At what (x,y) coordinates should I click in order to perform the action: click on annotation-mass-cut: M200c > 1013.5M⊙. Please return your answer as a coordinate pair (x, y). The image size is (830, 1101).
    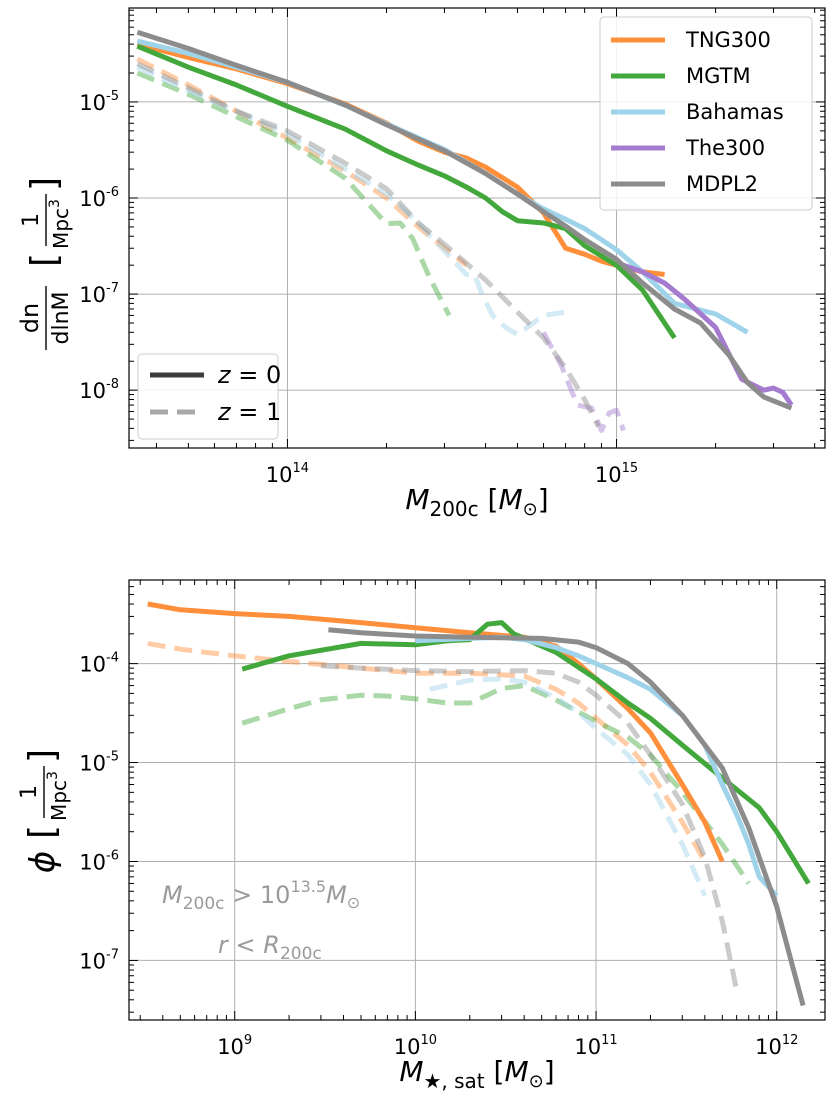
    Looking at the image, I should click on (261, 895).